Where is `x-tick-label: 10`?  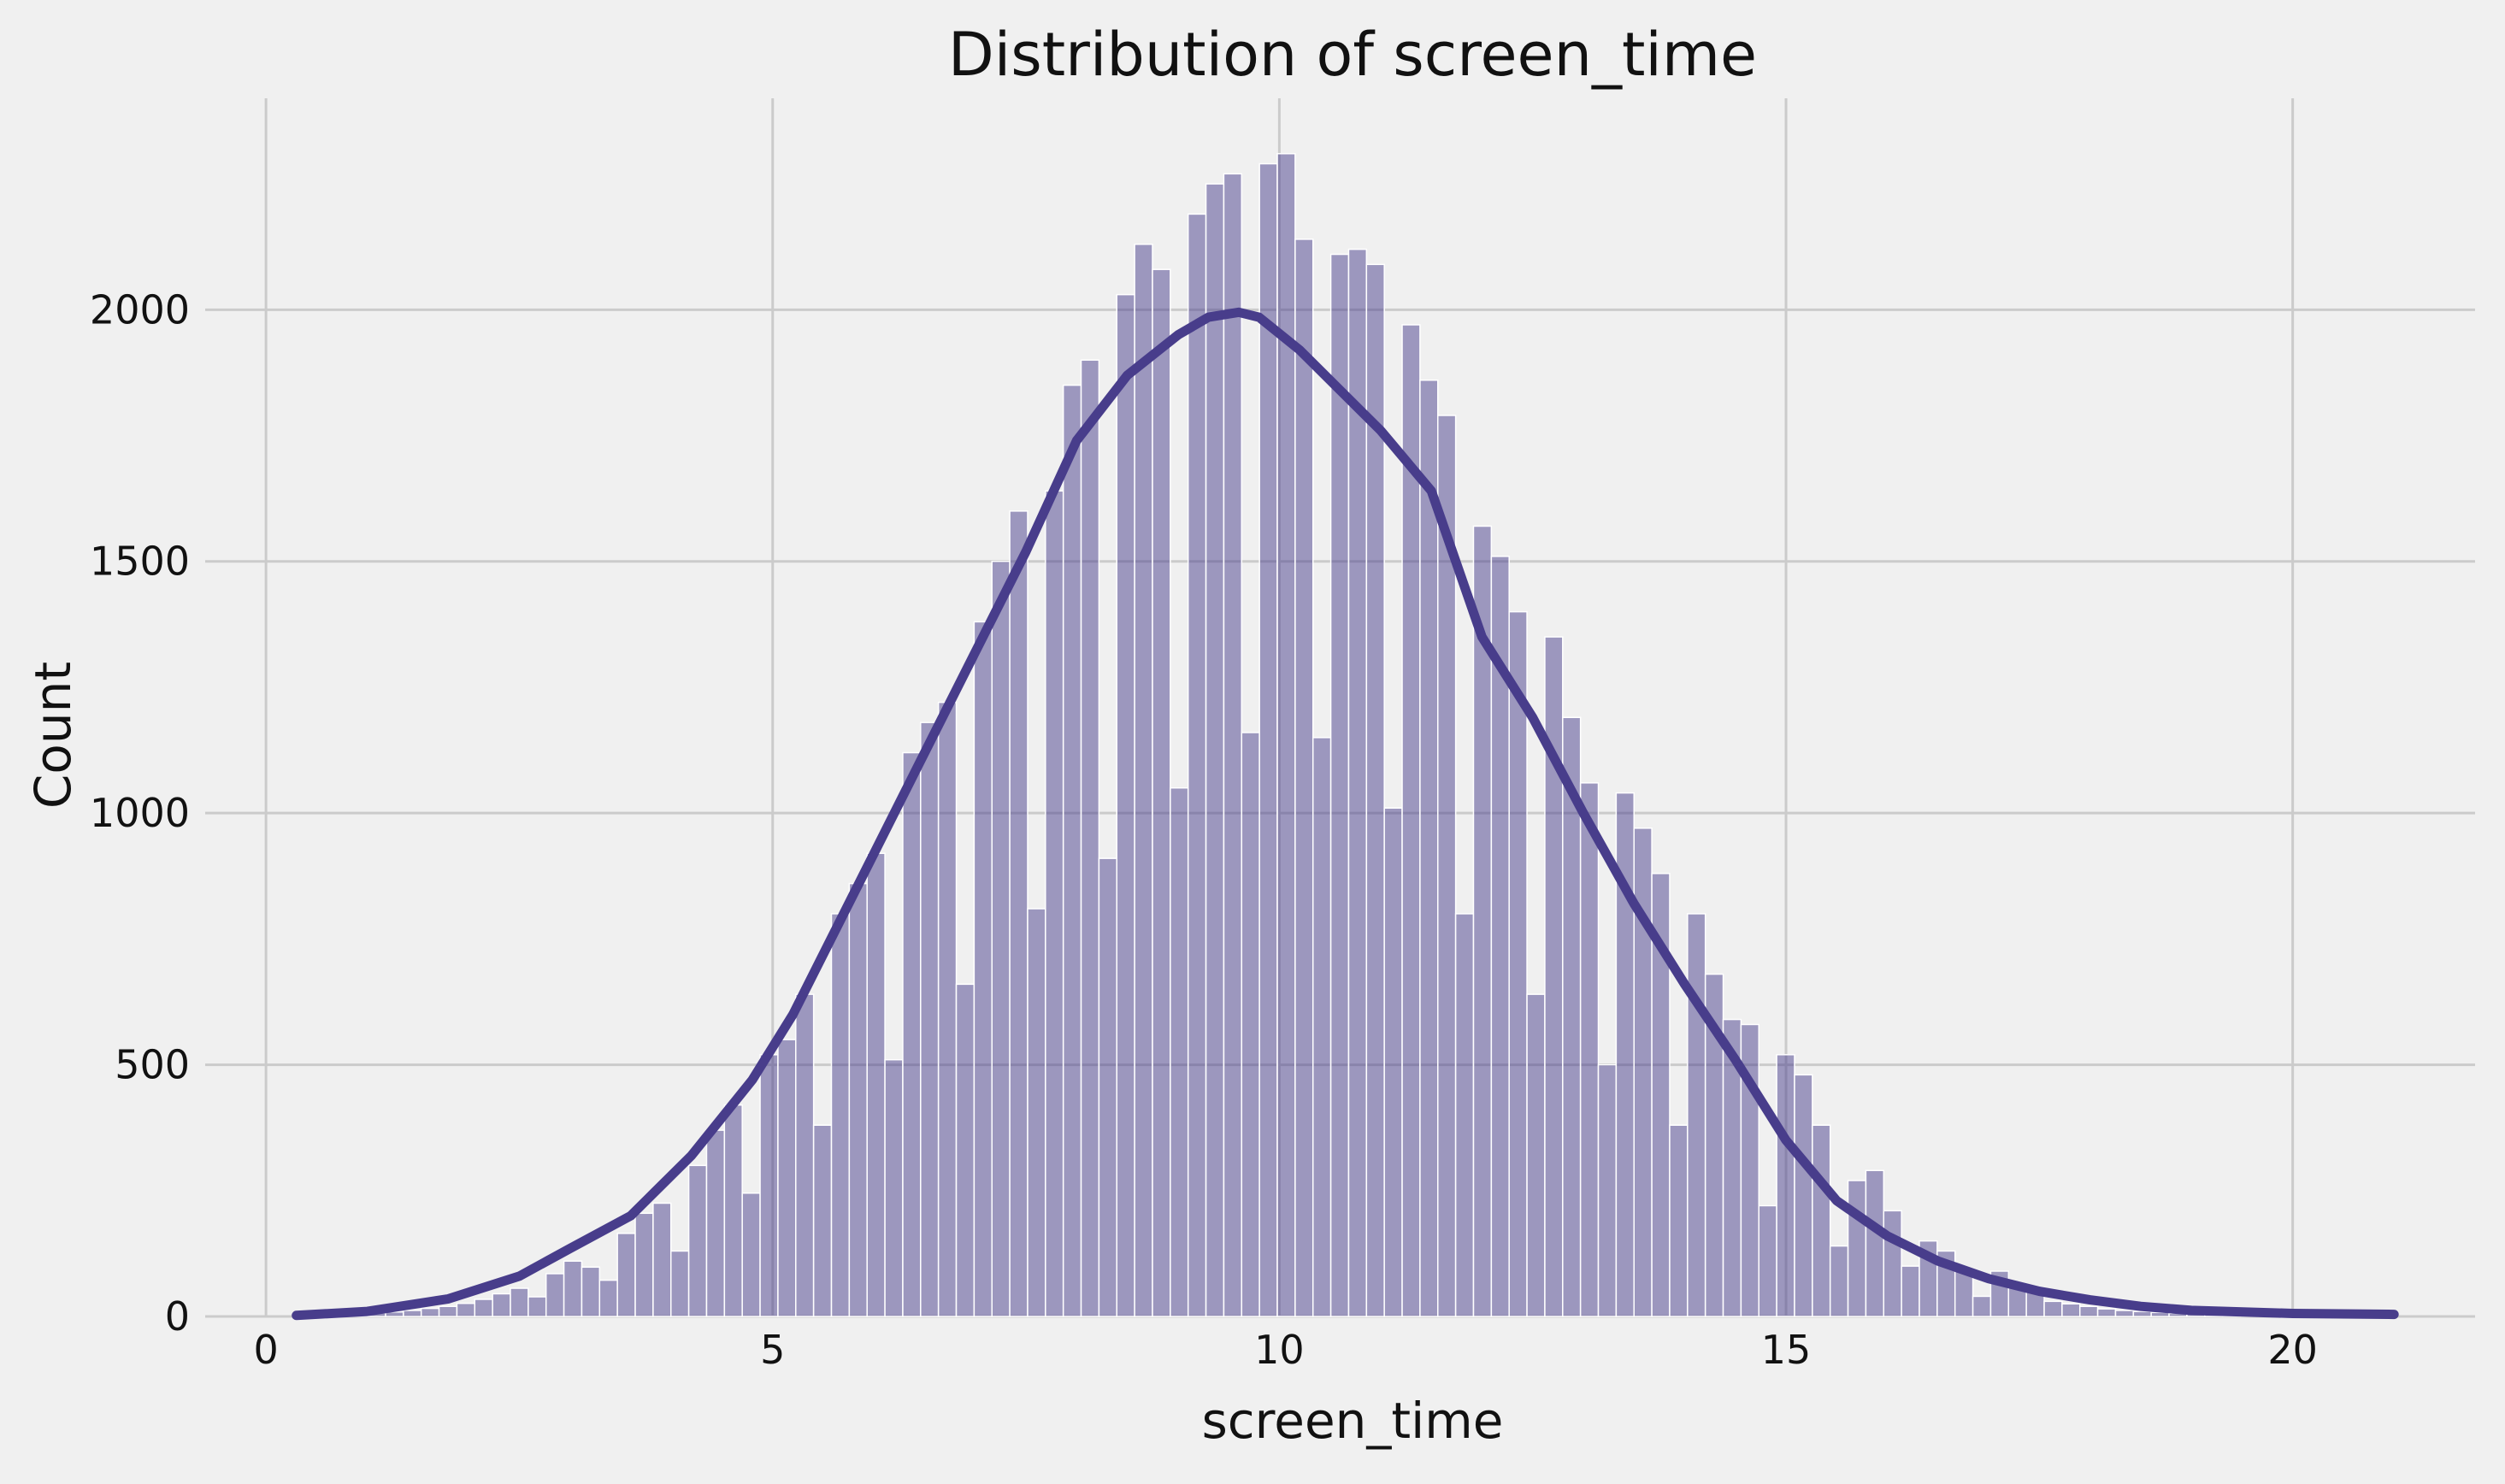 x-tick-label: 10 is located at coordinates (1279, 1350).